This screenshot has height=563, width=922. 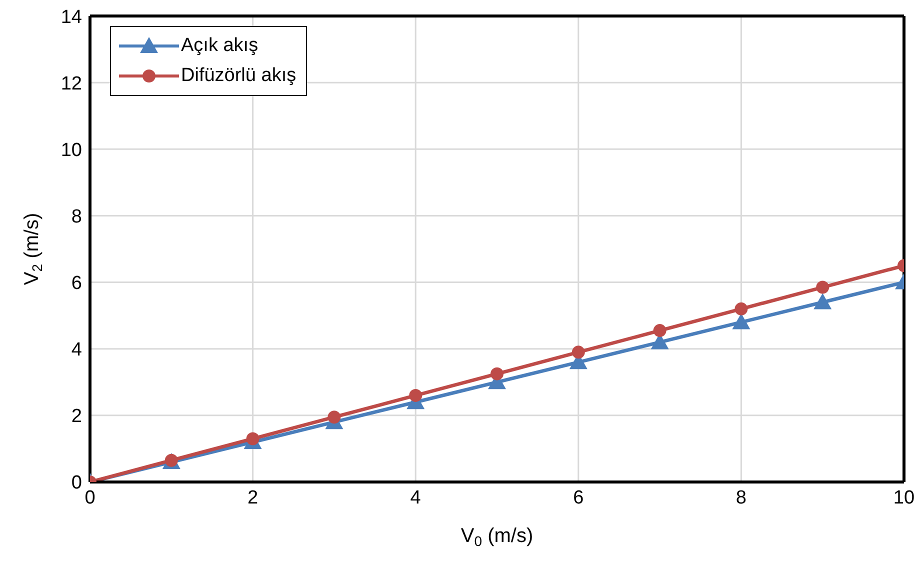 I want to click on legend-label: Açık akış, so click(x=219, y=46).